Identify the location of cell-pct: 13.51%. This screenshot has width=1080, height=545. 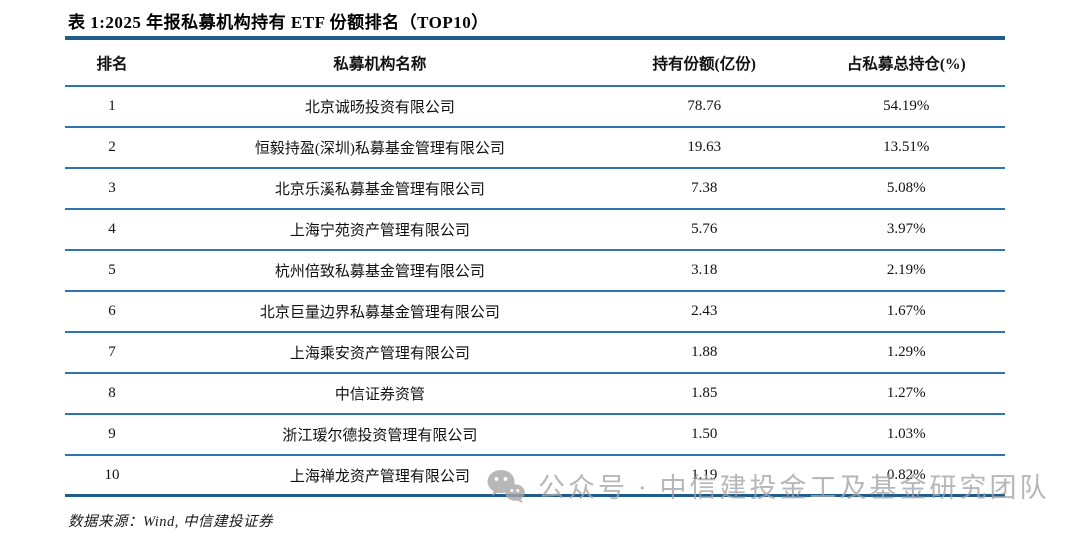
(906, 147).